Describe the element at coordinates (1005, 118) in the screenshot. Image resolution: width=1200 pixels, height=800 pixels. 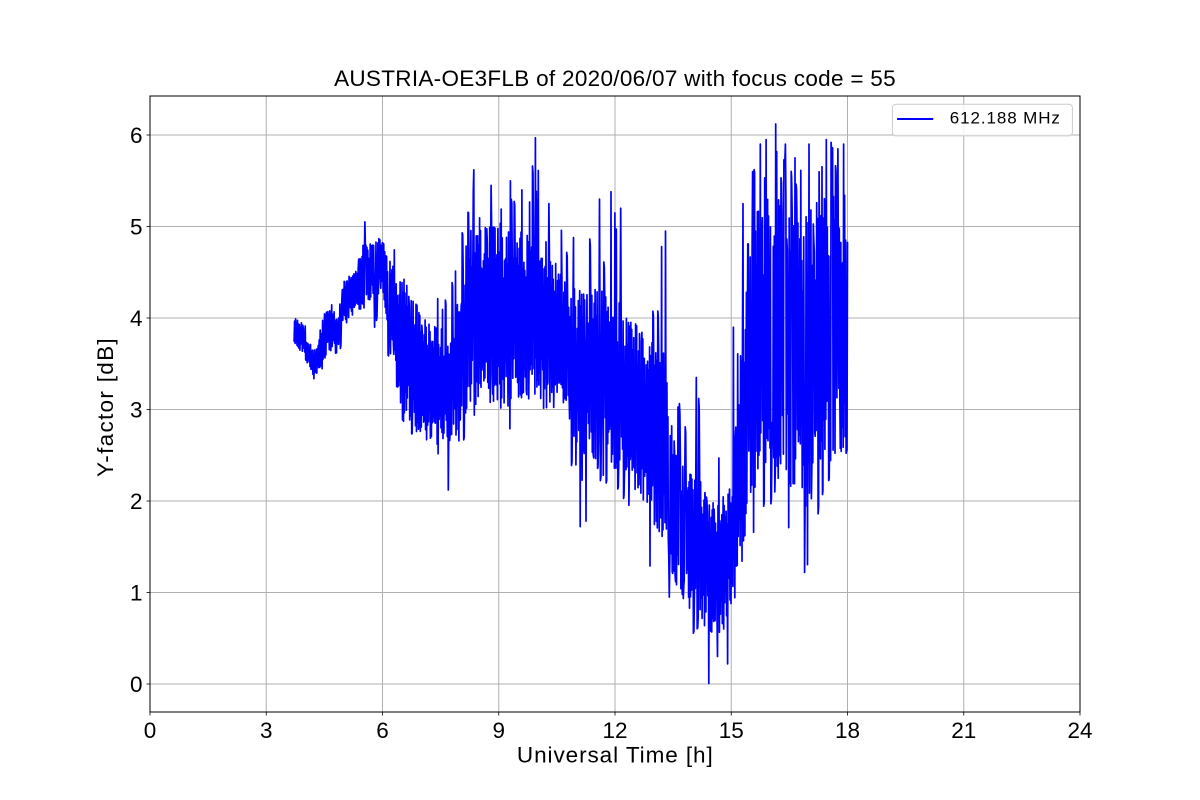
I see `svg-text: 612.188 MHz` at that location.